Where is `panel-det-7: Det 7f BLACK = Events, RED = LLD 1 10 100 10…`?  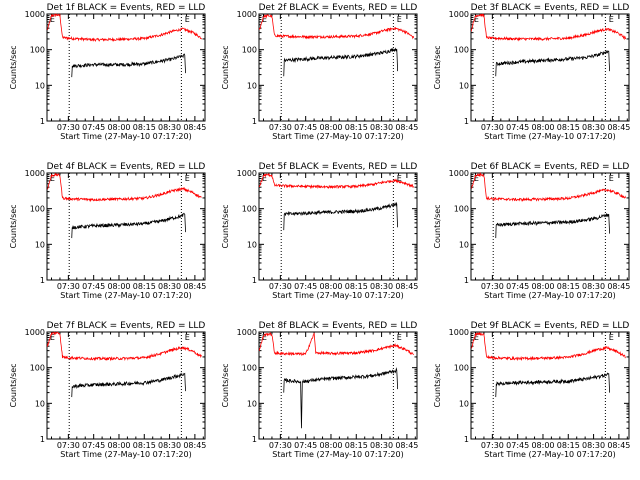
panel-det-7: Det 7f BLACK = Events, RED = LLD 1 10 100 10… is located at coordinates (107, 390).